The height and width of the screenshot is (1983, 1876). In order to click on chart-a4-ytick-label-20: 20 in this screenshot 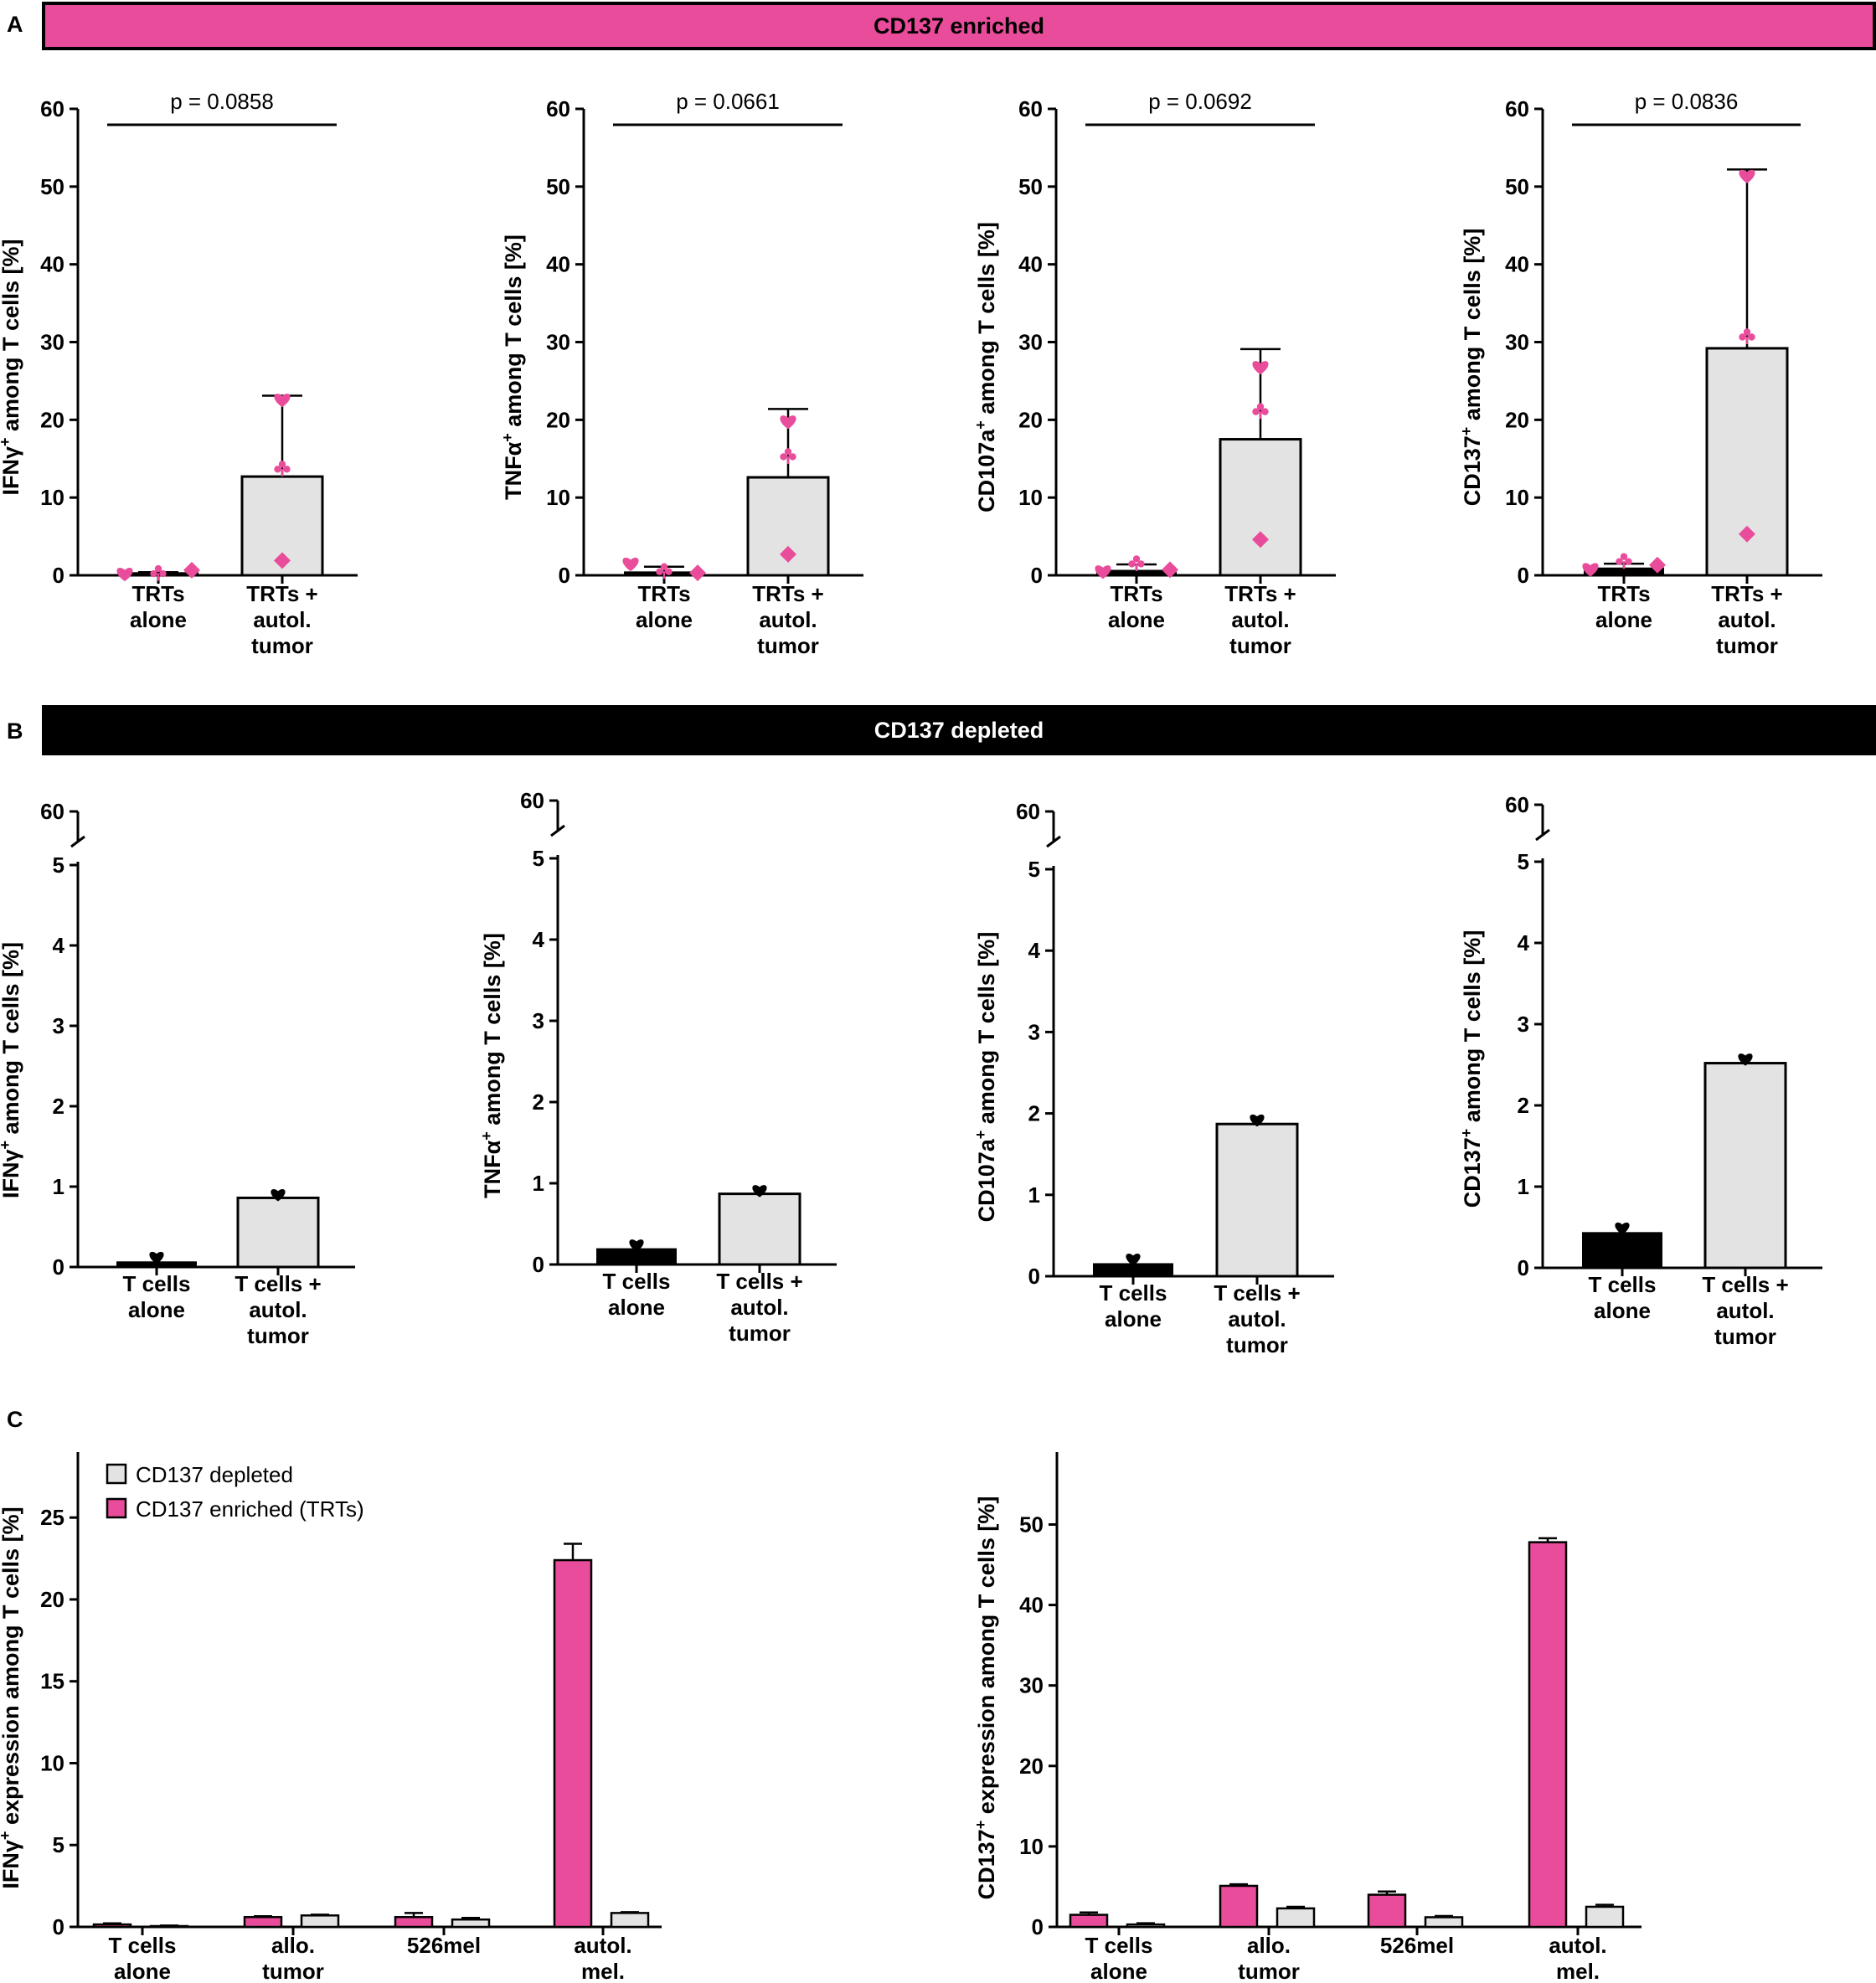, I will do `click(1517, 419)`.